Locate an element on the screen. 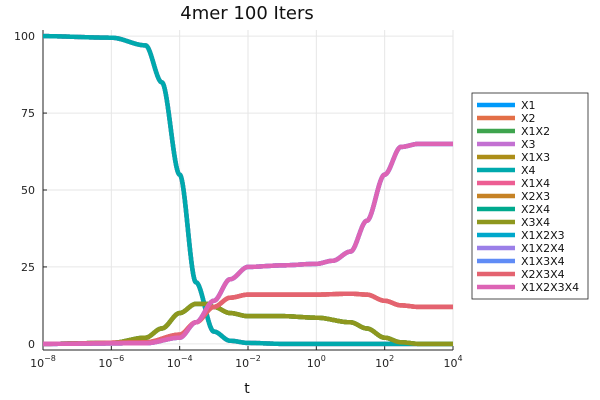  legend-label-x3x4: X3X4 is located at coordinates (535, 222).